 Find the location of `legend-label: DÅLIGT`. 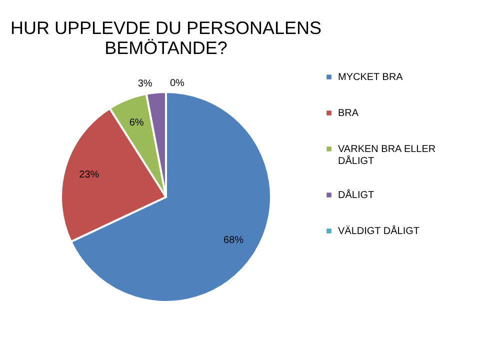

legend-label: DÅLIGT is located at coordinates (356, 195).